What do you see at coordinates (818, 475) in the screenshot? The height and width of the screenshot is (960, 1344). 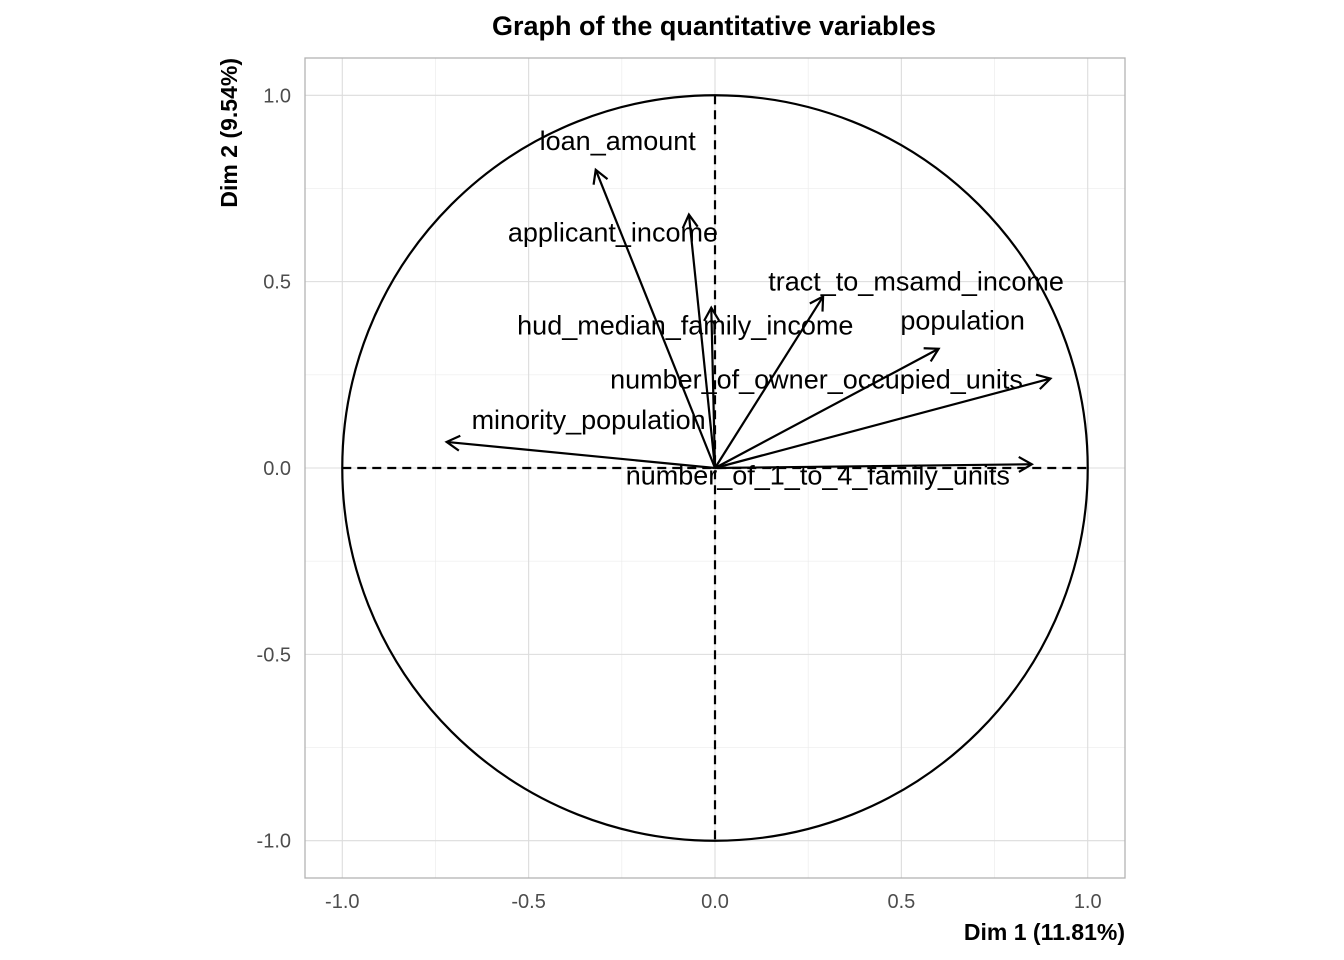 I see `label-number_of_1_to_4_family_units: number_of_1_to_4_family_units` at bounding box center [818, 475].